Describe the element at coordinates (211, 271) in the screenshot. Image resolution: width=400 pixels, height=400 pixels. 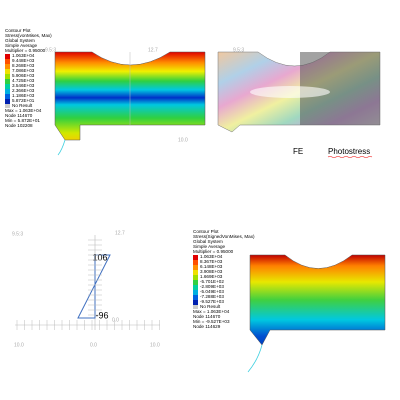
I see `legend-level: 3.908E+03` at that location.